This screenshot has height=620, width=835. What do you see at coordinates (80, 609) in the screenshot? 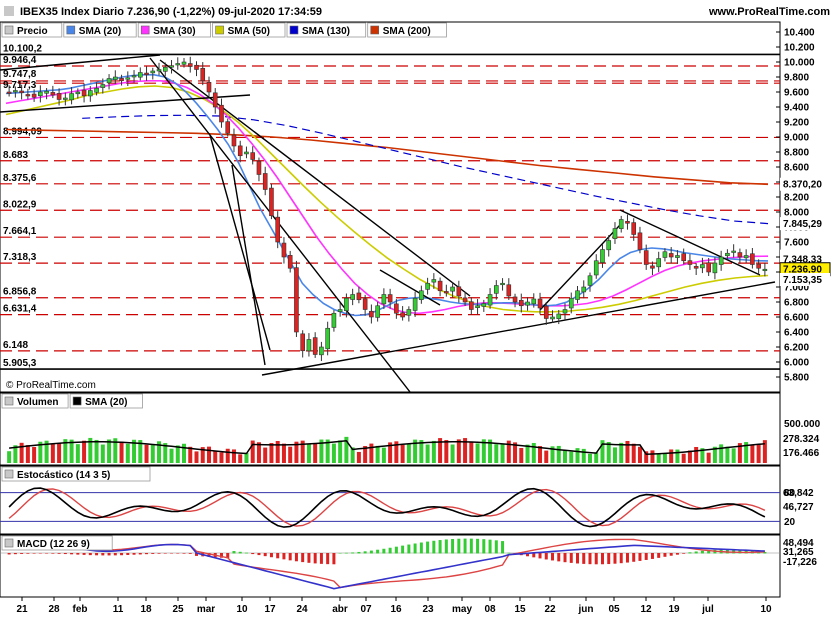
I see `x-axis-label: feb` at bounding box center [80, 609].